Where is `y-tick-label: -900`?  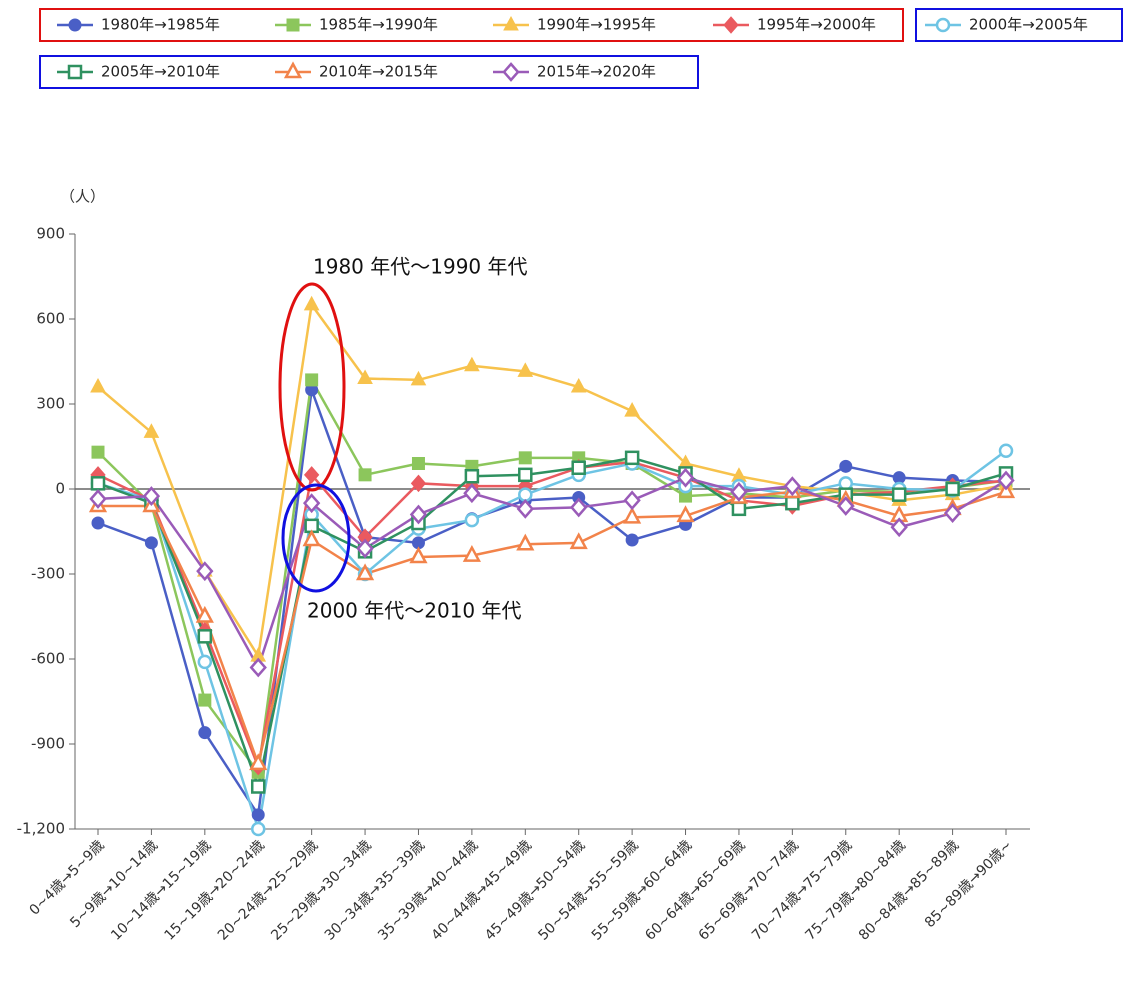
y-tick-label: -900 is located at coordinates (48, 744).